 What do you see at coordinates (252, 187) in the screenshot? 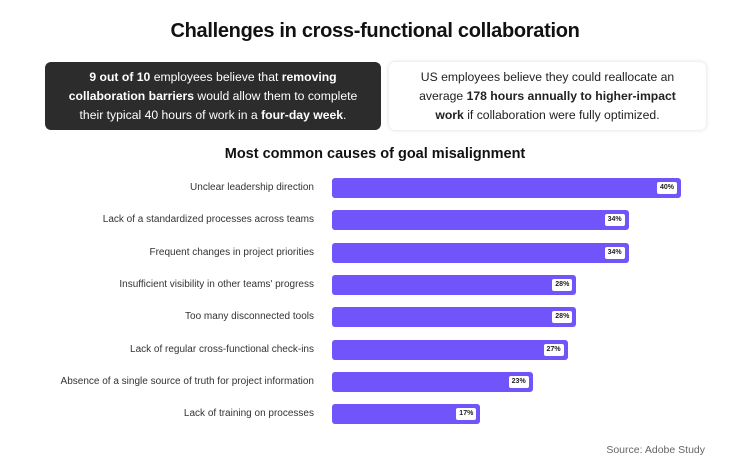
I see `category-label: Unclear leadership direction` at bounding box center [252, 187].